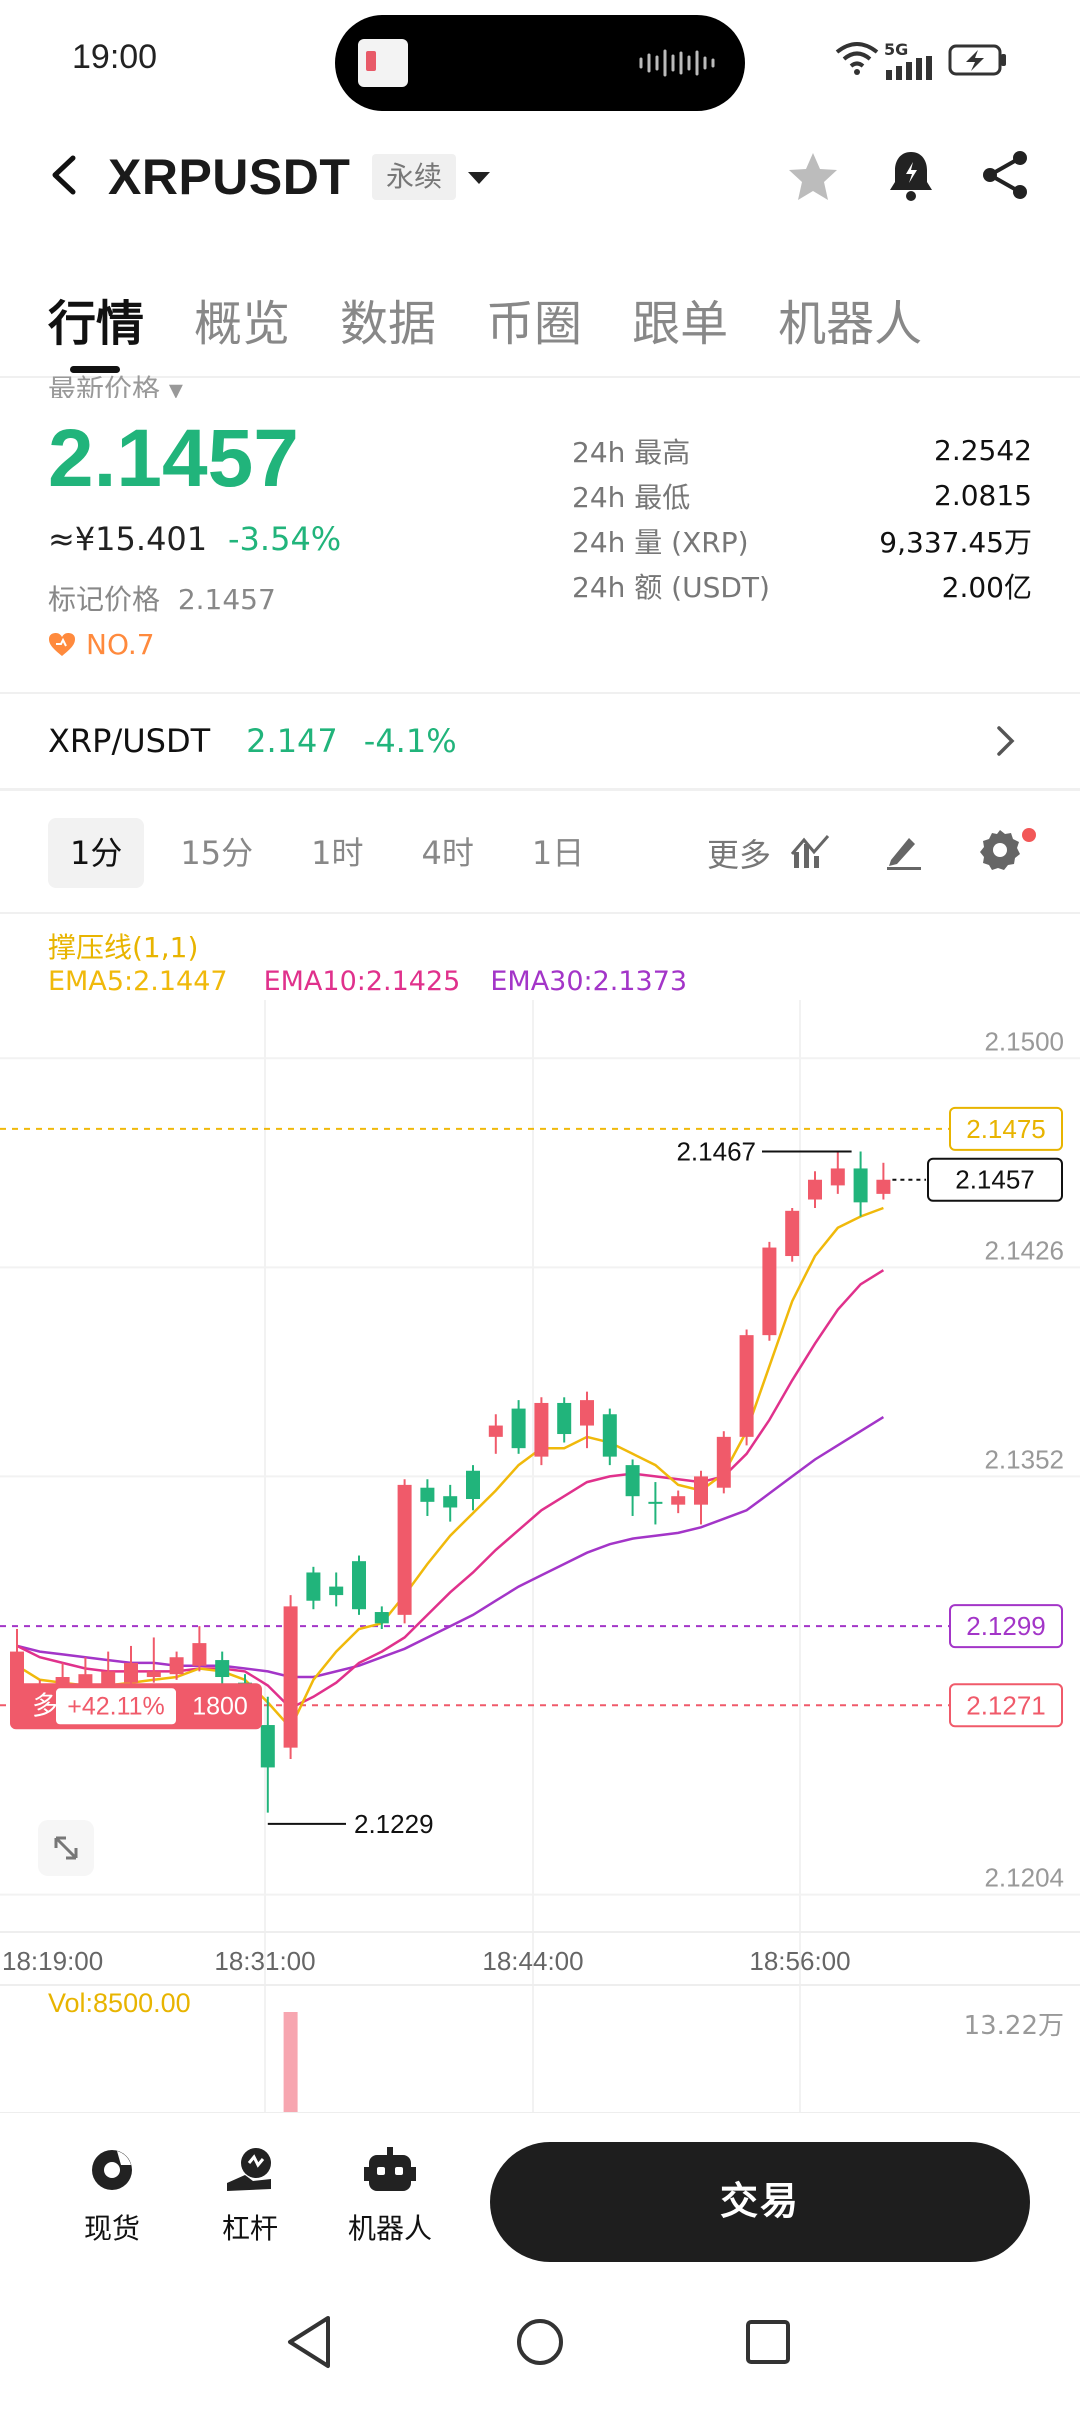 The image size is (1080, 2412). Describe the element at coordinates (903, 850) in the screenshot. I see `drawing-tool-icon` at that location.